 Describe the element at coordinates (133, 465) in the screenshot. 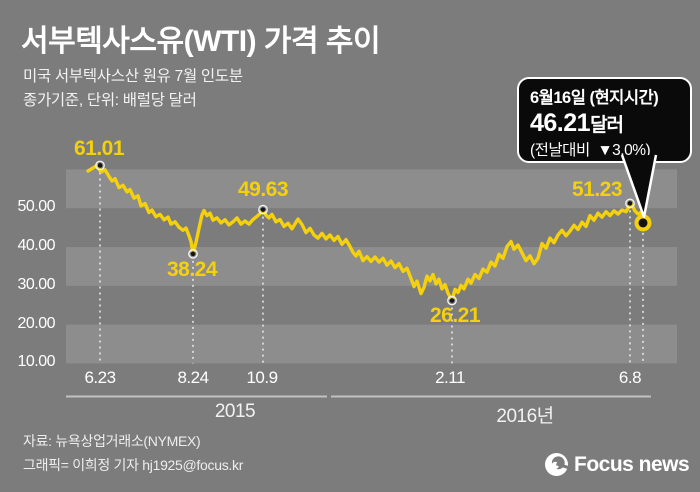

I see `graphic-credit: 그래픽= 이희정 기자 hj1925@focus.kr` at that location.